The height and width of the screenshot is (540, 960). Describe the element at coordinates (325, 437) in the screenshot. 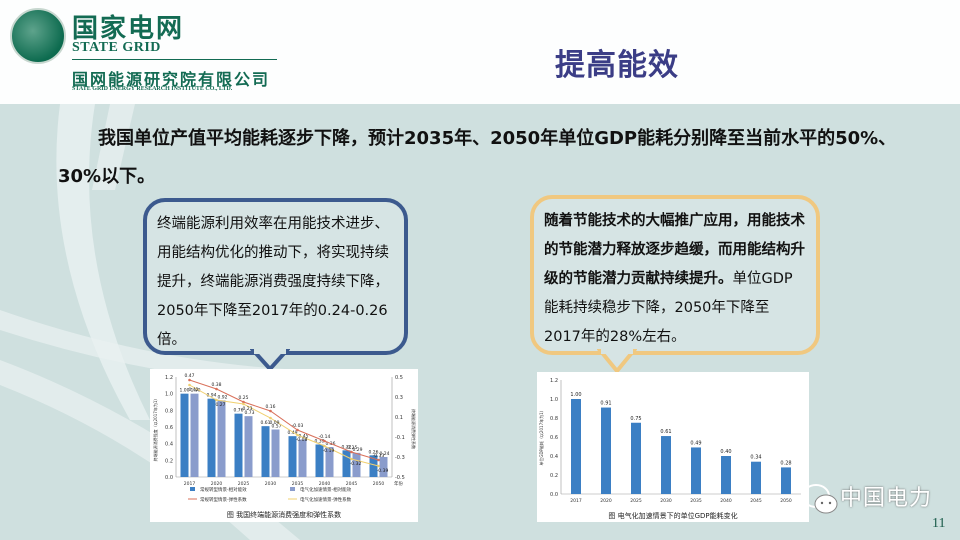

I see `svg-text: -0.14` at that location.